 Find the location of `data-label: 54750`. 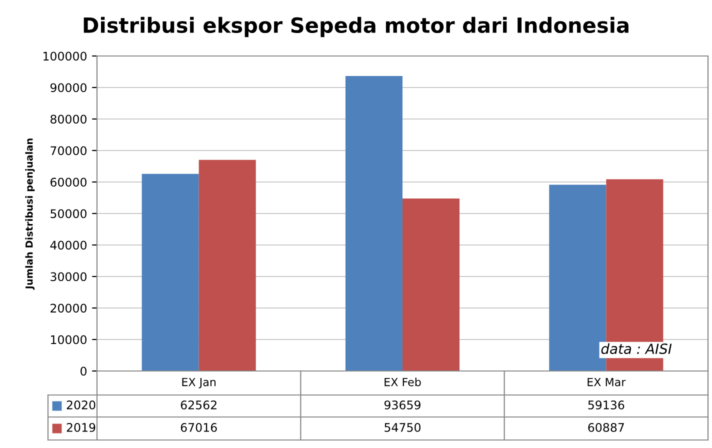

data-label: 54750 is located at coordinates (402, 427).